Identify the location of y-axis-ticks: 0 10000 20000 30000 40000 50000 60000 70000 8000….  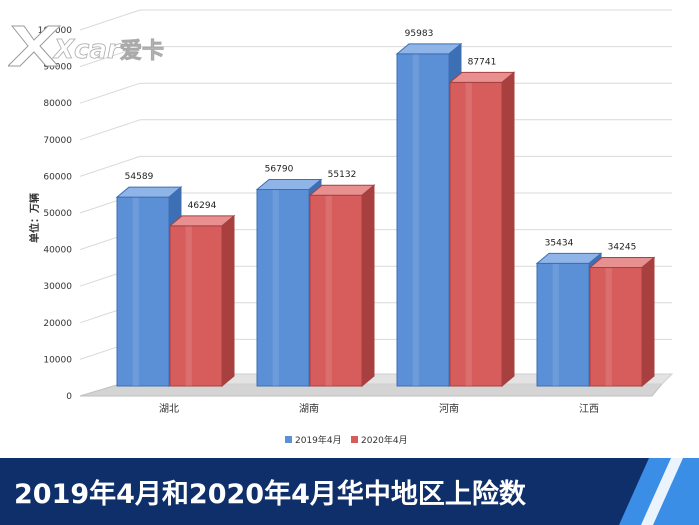
(55, 214).